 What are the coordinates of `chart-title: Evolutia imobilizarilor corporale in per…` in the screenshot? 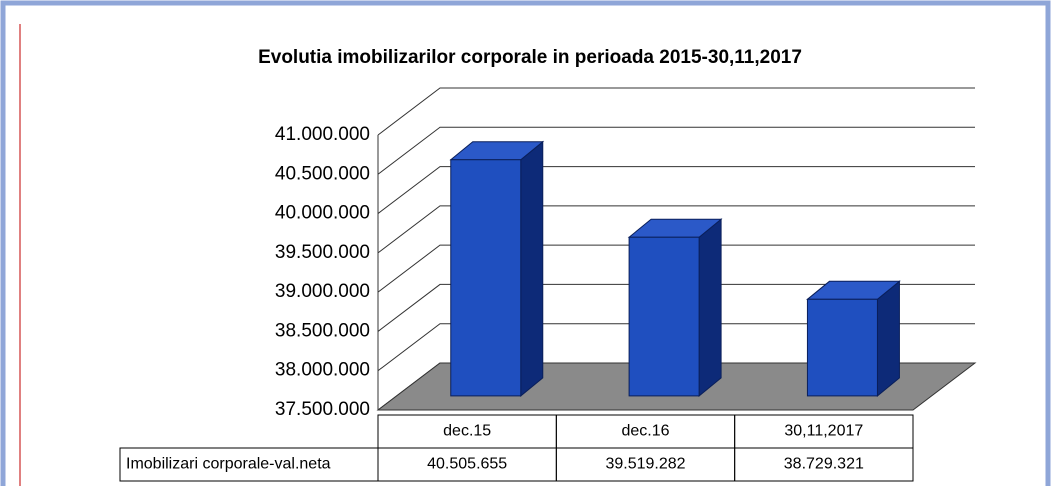 It's located at (530, 57).